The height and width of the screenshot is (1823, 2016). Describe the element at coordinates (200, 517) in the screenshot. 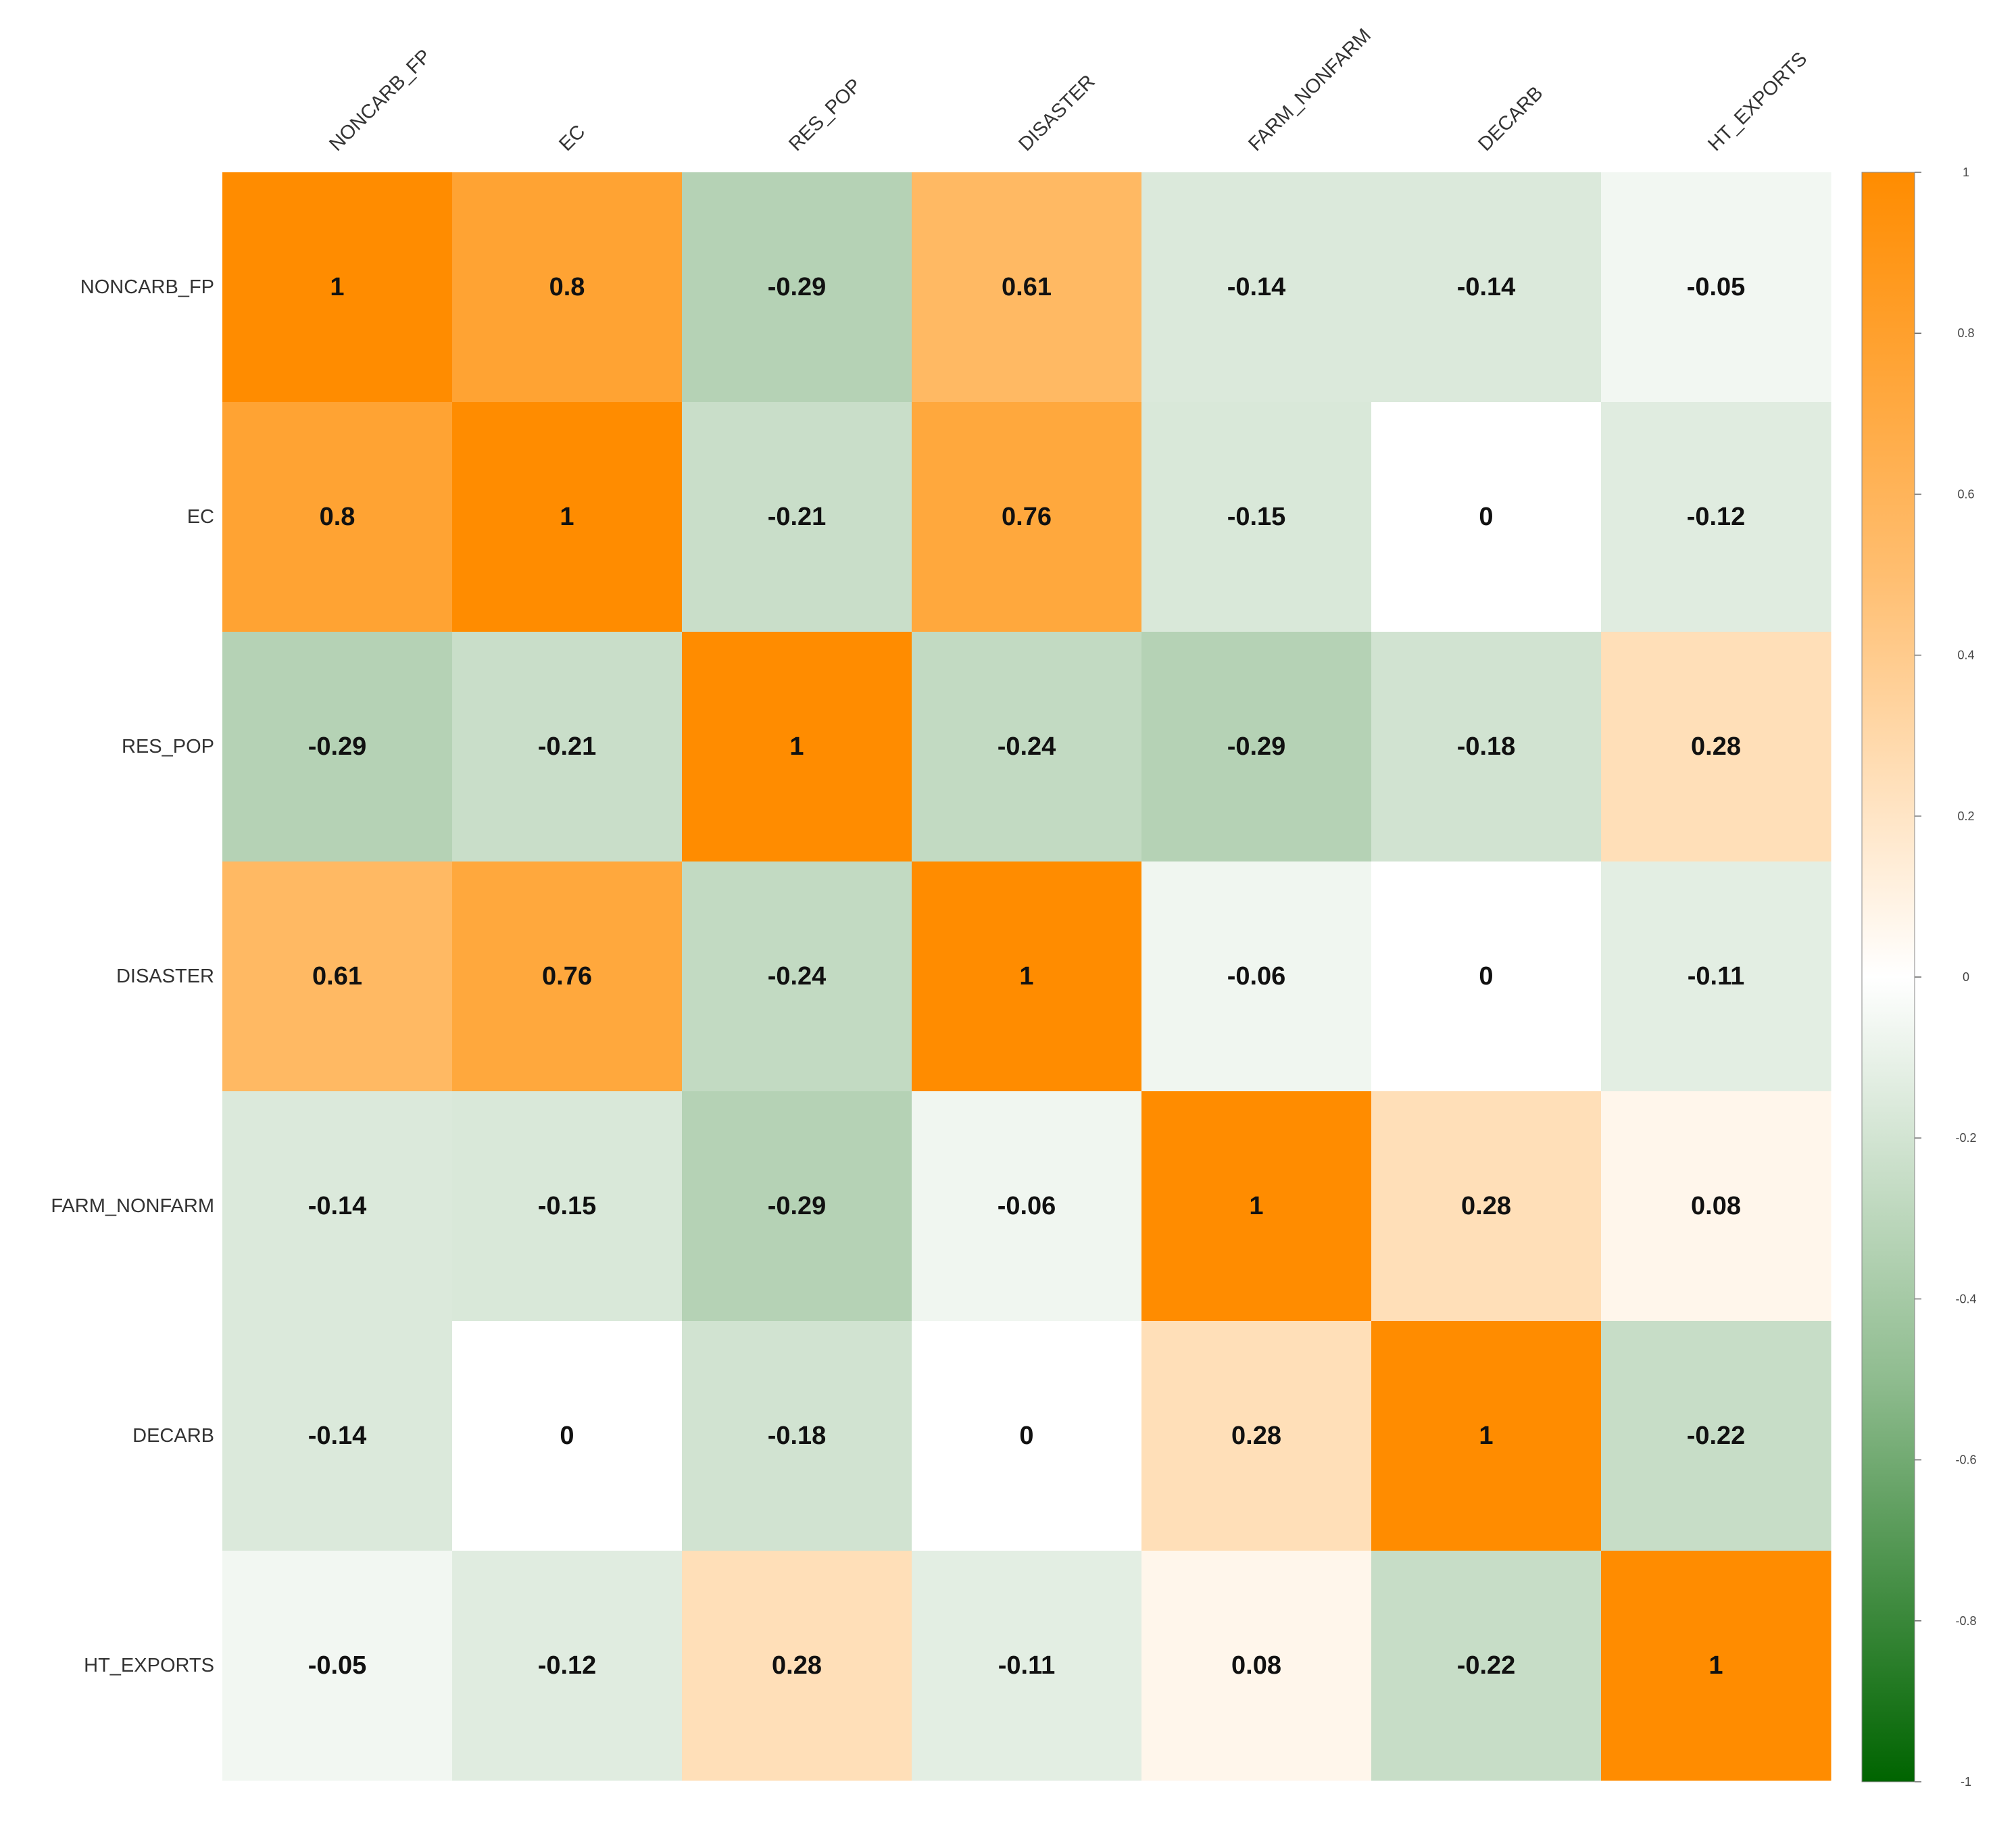

I see `row-label: EC` at that location.